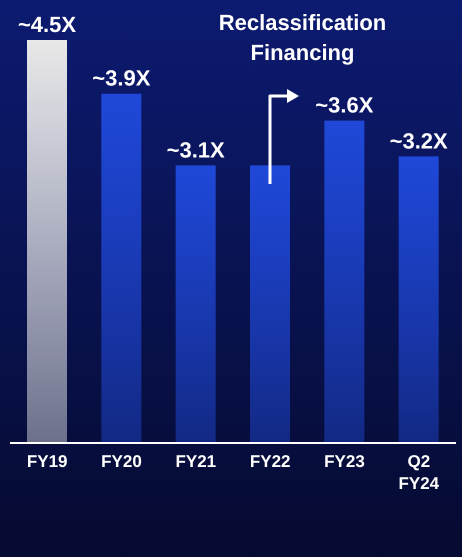  What do you see at coordinates (196, 149) in the screenshot?
I see `data-label: ~3.1X` at bounding box center [196, 149].